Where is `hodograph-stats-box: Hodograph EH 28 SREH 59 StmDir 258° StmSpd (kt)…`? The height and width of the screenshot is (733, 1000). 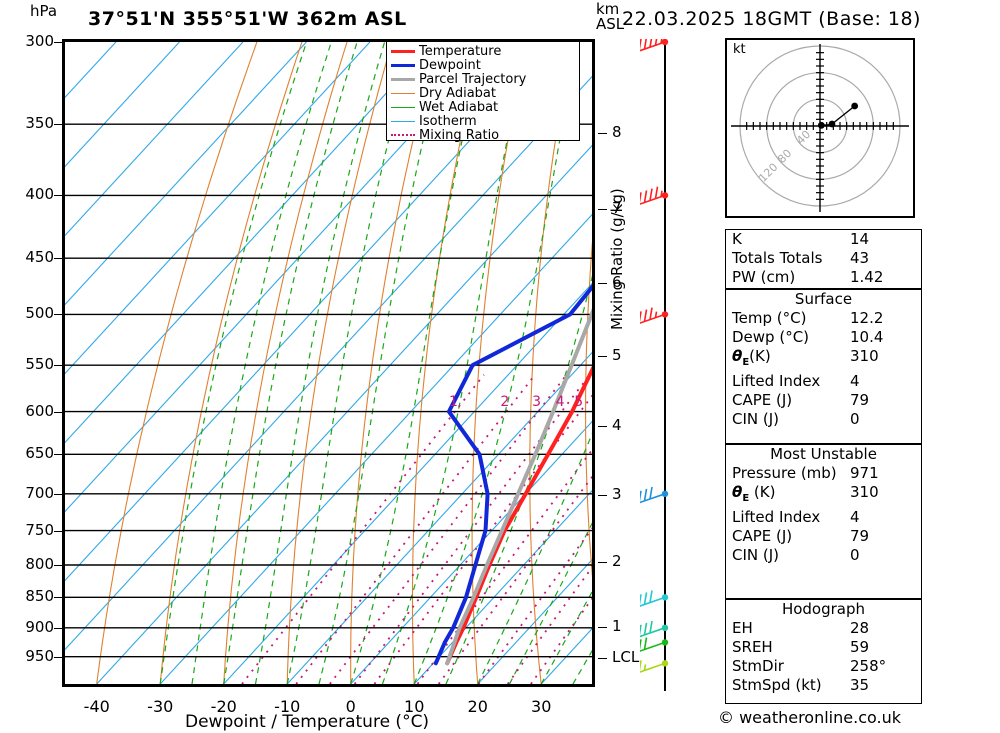
hodograph-stats-box: Hodograph EH 28 SREH 59 StmDir 258° StmSpd (kt)… is located at coordinates (823, 651).